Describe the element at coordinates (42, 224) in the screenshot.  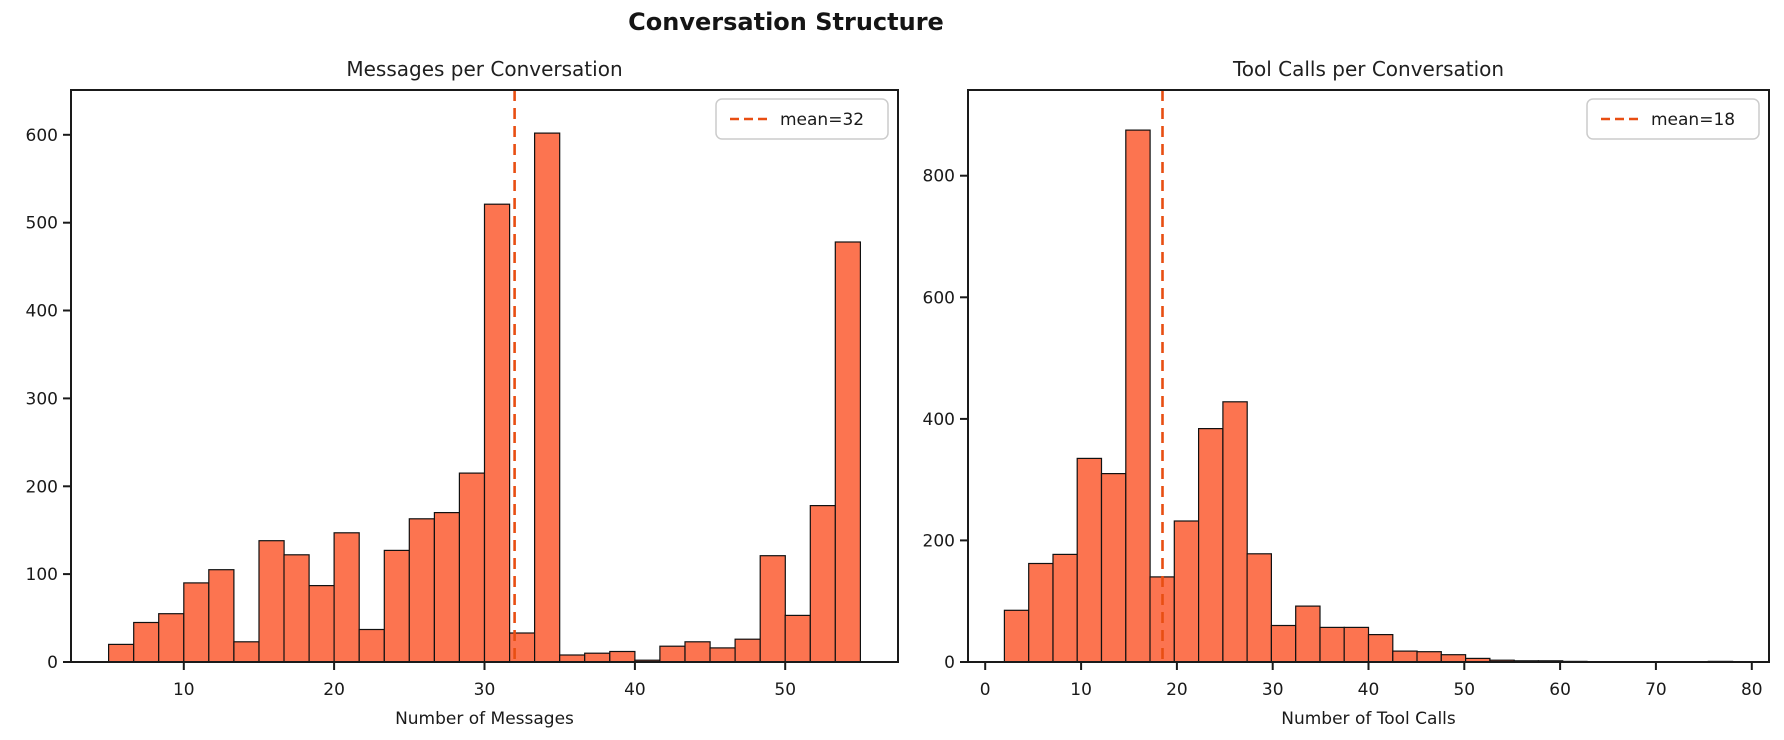
I see `y-tick-label: 500` at that location.